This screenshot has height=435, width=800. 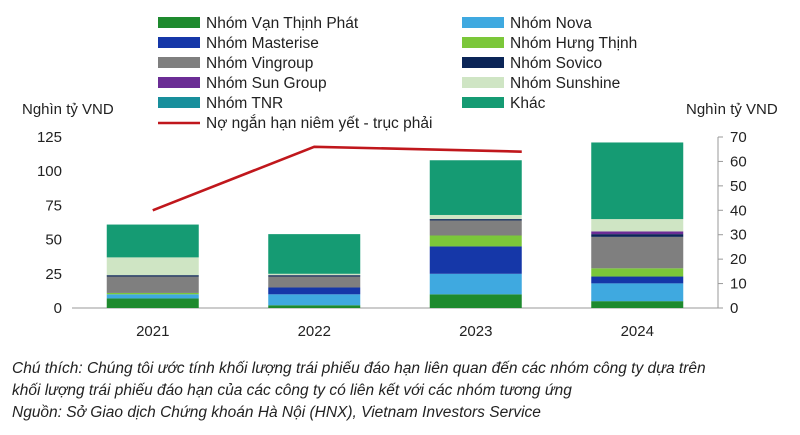 What do you see at coordinates (551, 23) in the screenshot?
I see `legend-label: Nhóm Nova` at bounding box center [551, 23].